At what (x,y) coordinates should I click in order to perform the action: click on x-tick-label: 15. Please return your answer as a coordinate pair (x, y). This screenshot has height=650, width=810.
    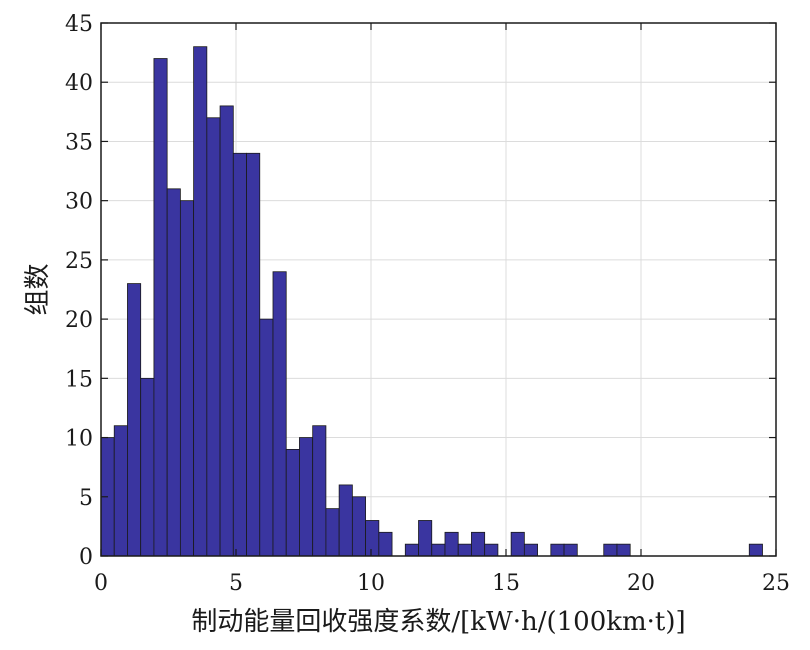
    Looking at the image, I should click on (506, 583).